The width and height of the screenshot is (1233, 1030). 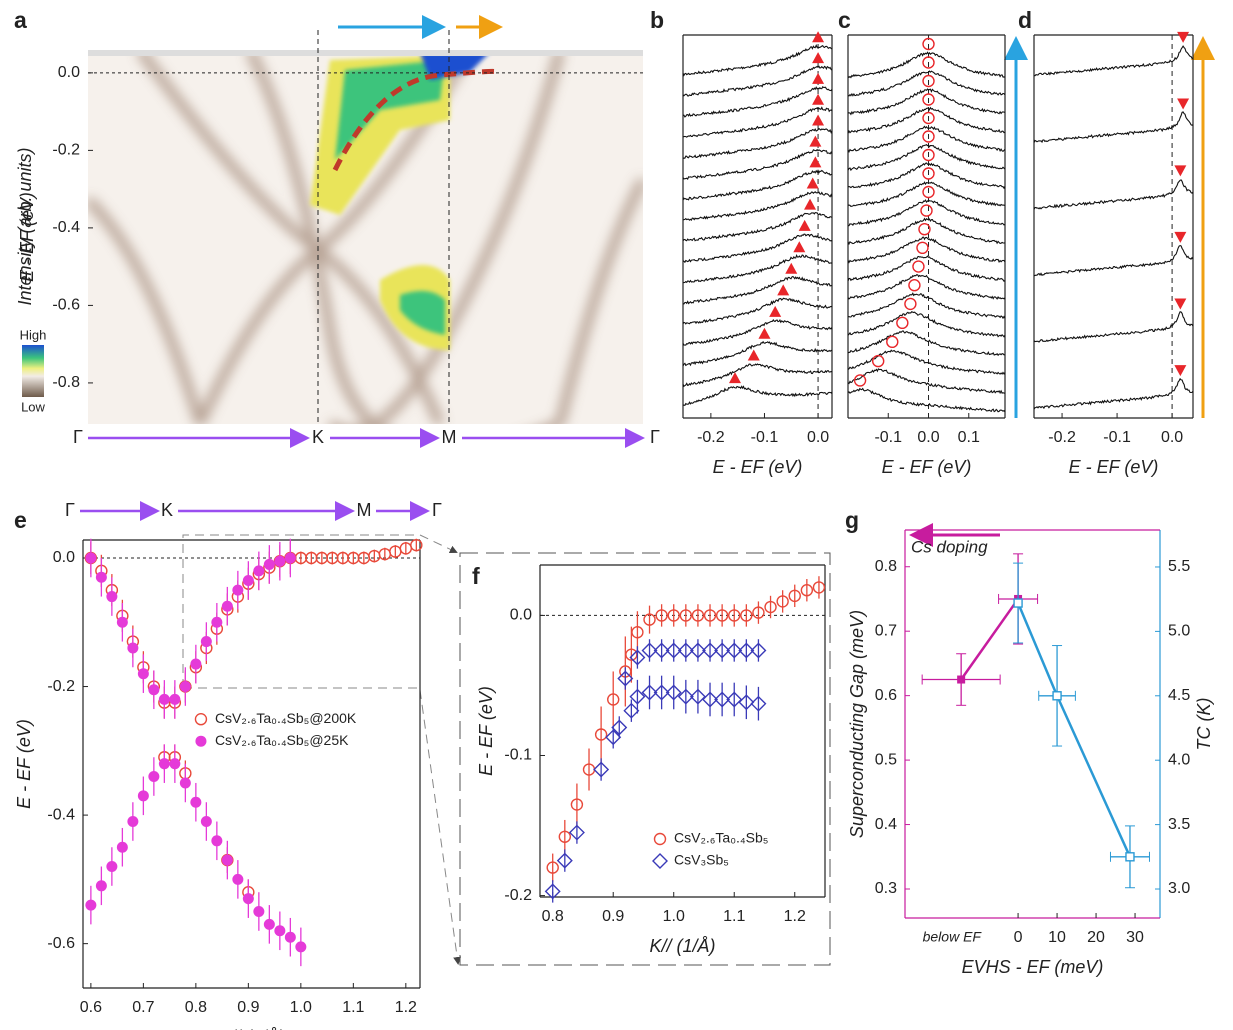 What do you see at coordinates (758, 467) in the screenshot?
I see `x-axis-label: E - EF (eV)` at bounding box center [758, 467].